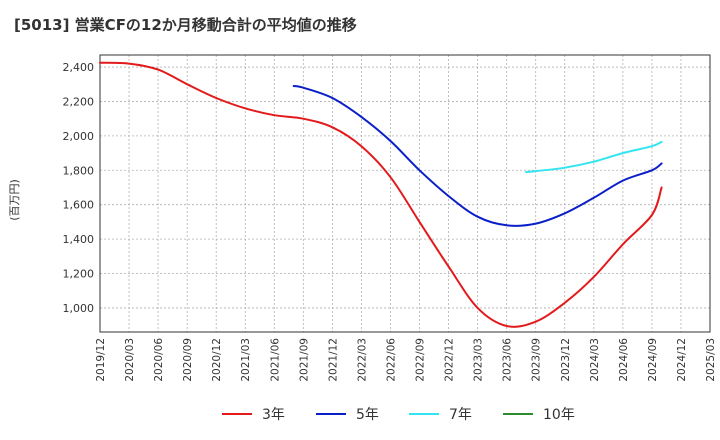 This screenshot has height=440, width=720. What do you see at coordinates (479, 360) in the screenshot?
I see `x-tick-label: 2023/03` at bounding box center [479, 360].